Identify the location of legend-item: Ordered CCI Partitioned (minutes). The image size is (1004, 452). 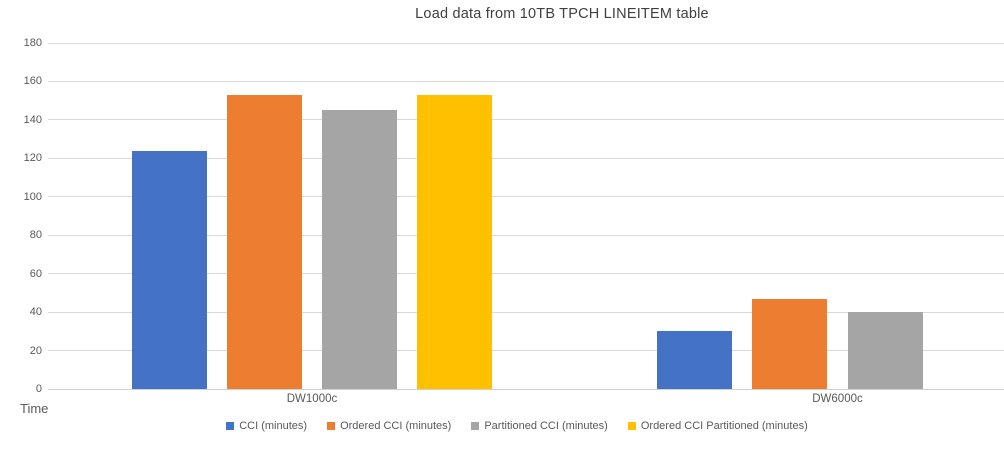
(717, 426).